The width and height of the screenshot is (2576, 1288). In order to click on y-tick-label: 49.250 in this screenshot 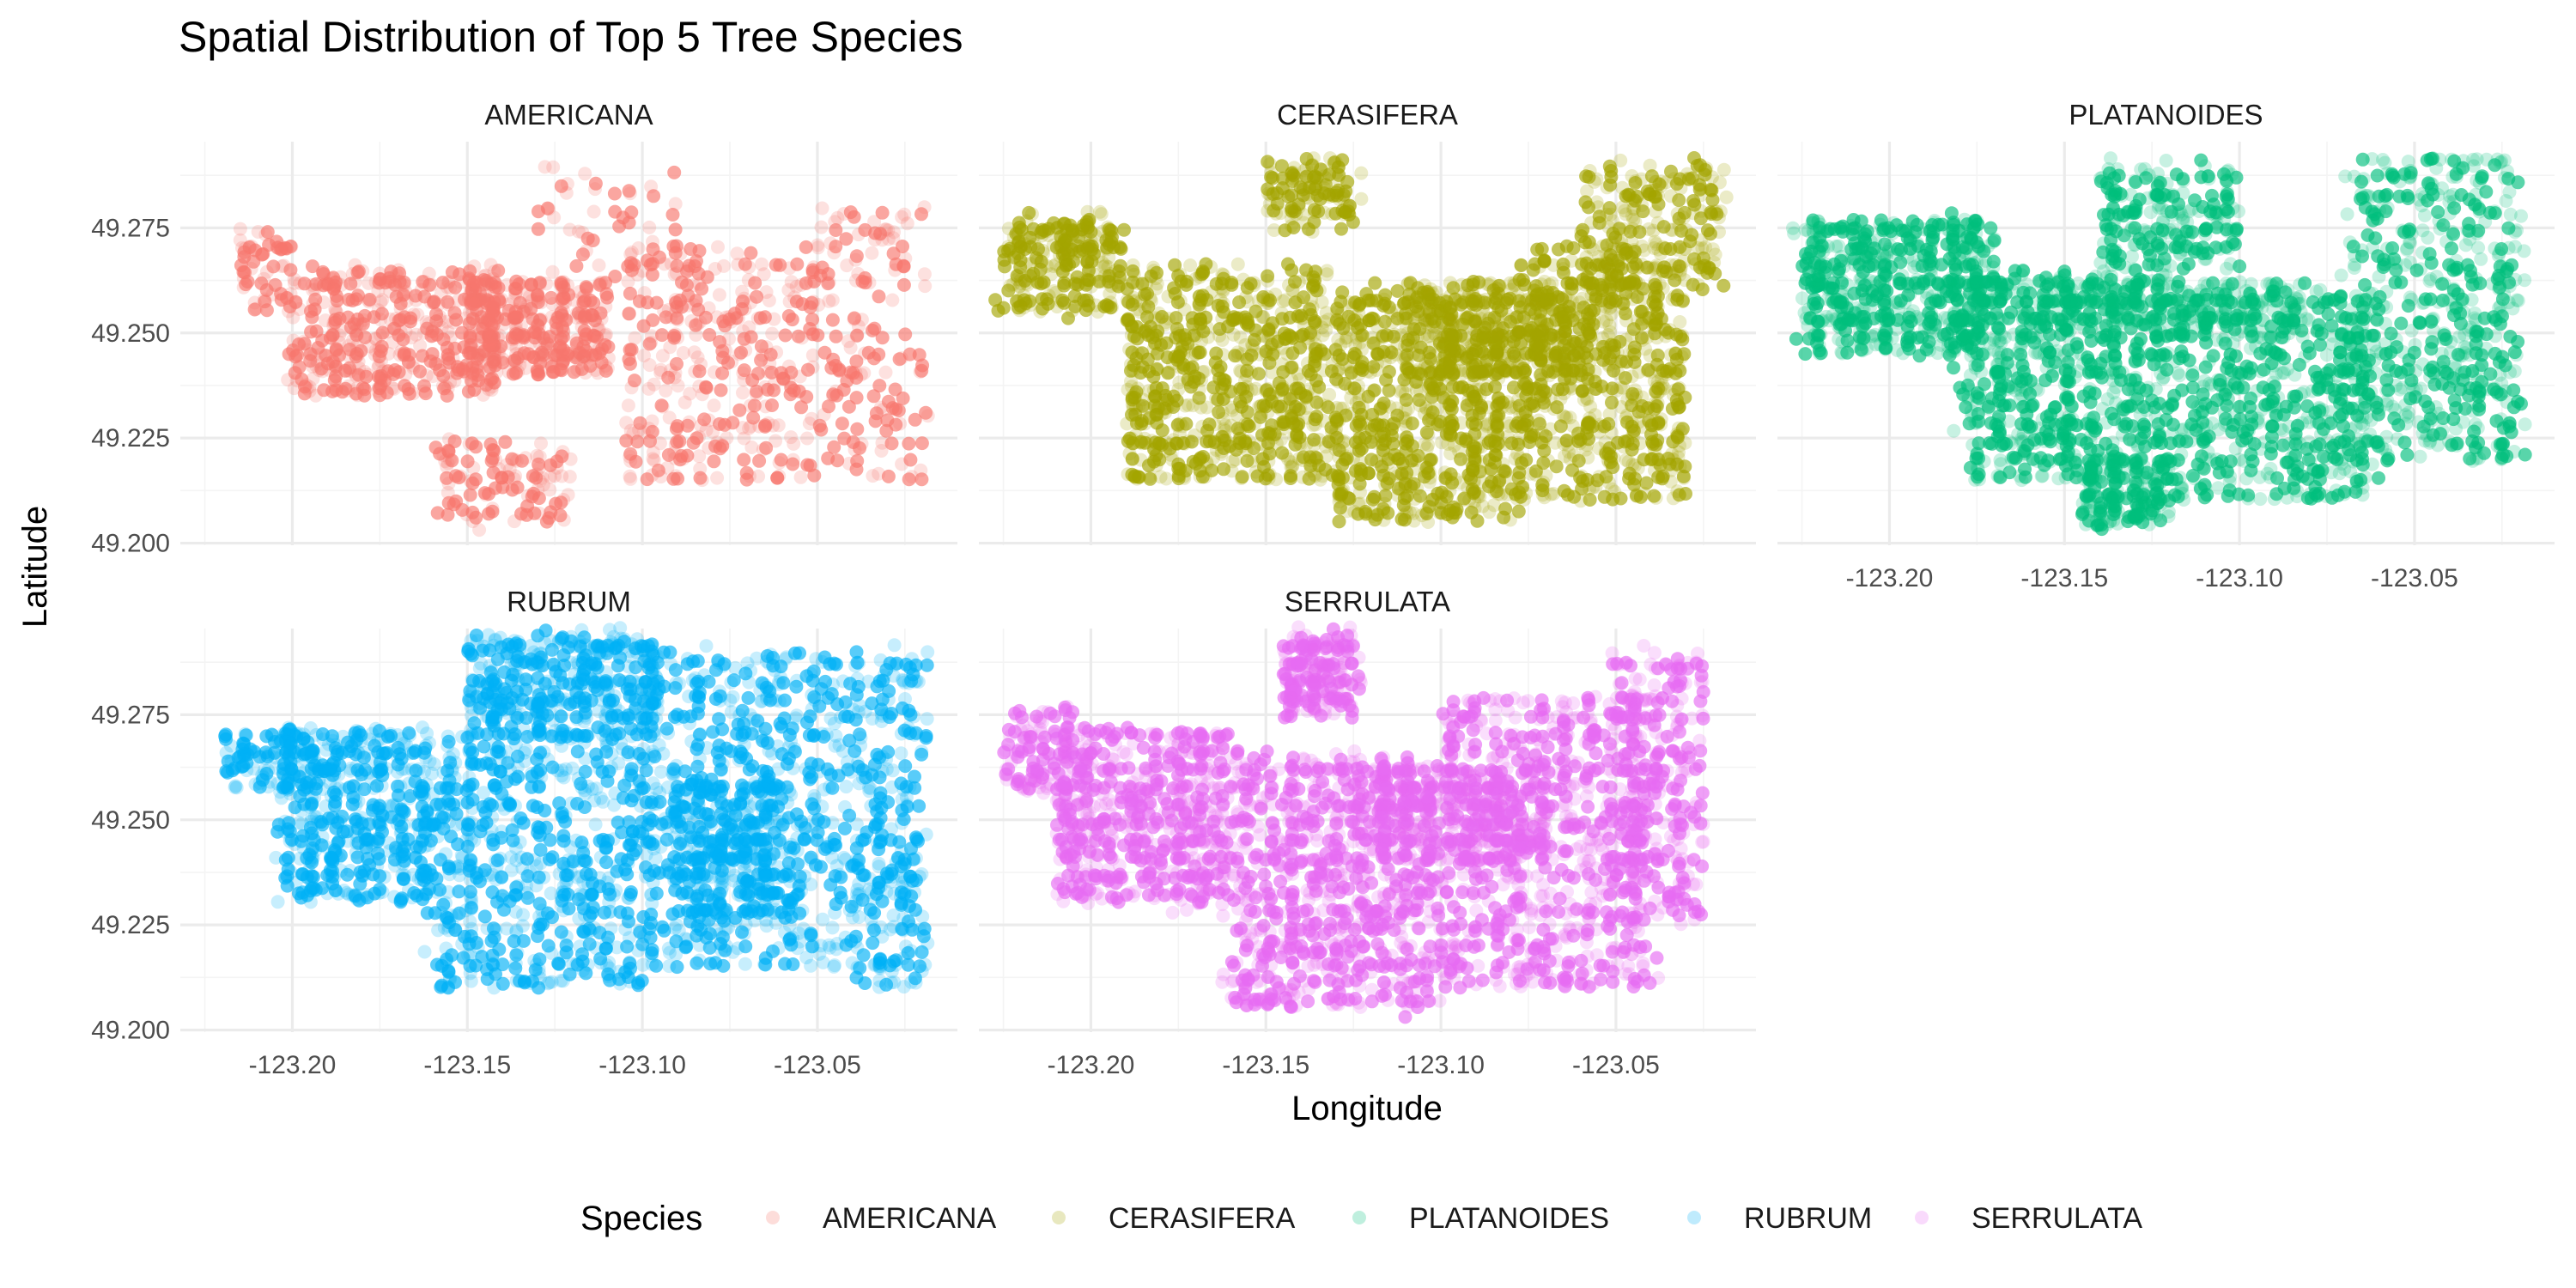, I will do `click(130, 334)`.